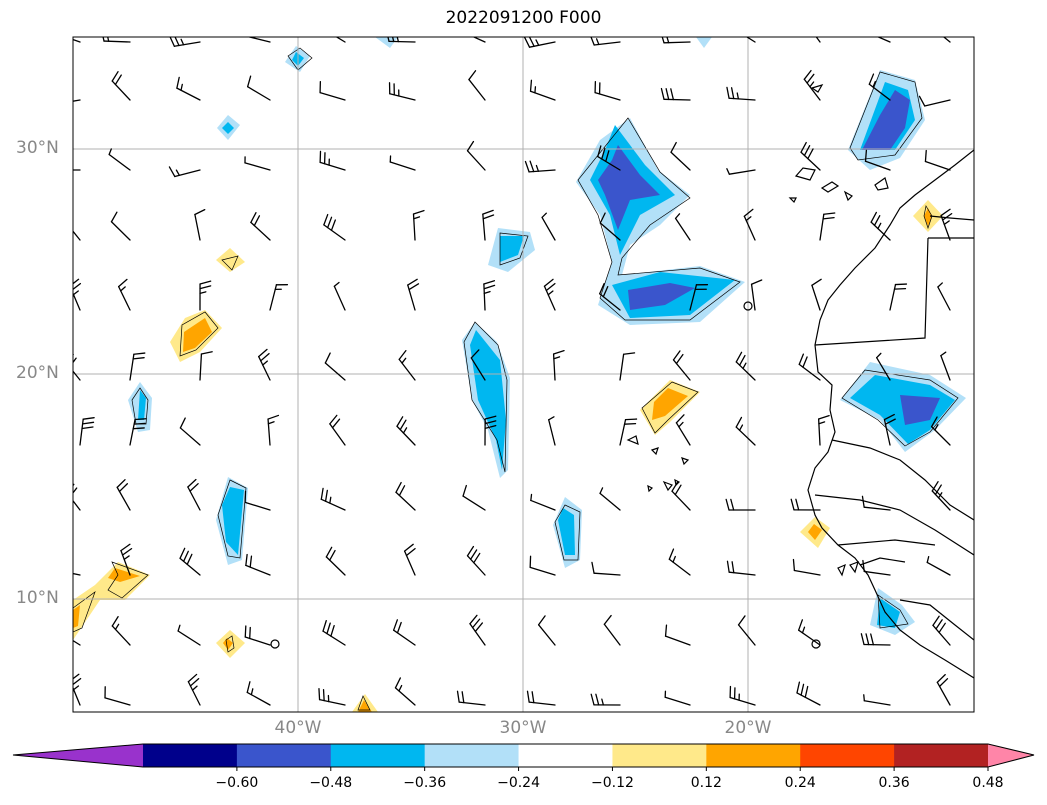 Image resolution: width=1047 pixels, height=805 pixels. Describe the element at coordinates (612, 783) in the screenshot. I see `colorbar-tick-label: −0.12` at that location.